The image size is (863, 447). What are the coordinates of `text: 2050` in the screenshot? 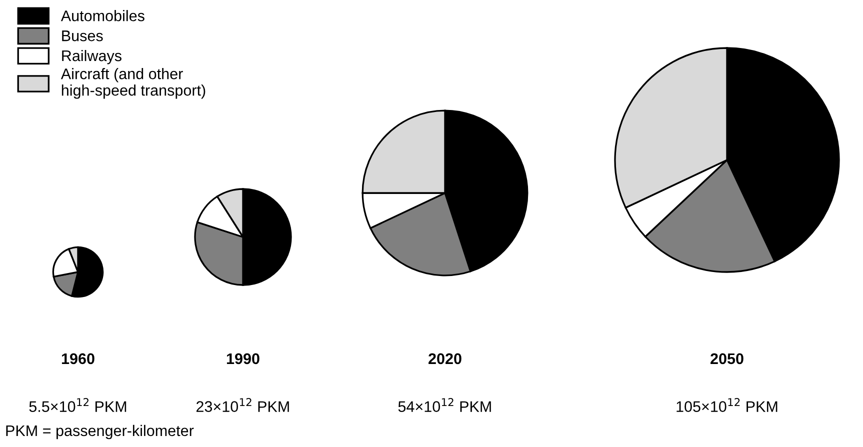 It's located at (727, 358).